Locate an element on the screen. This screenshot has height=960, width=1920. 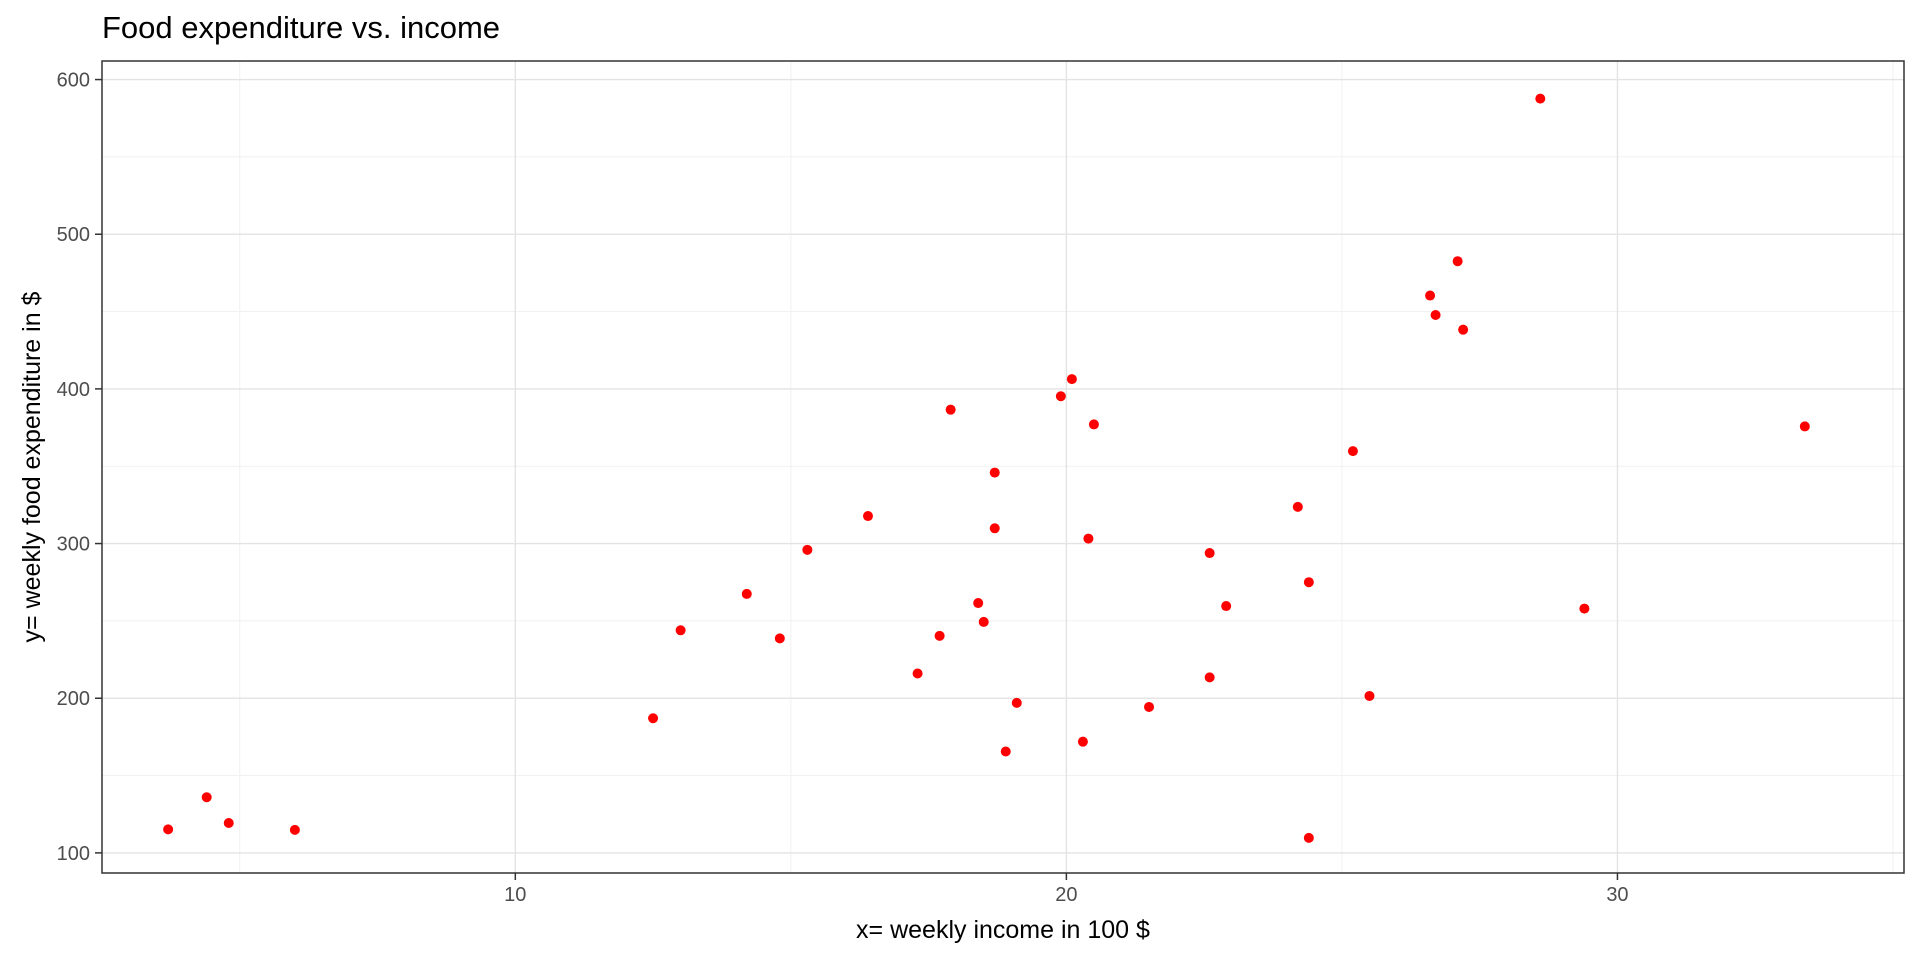
chart-title: Food expenditure vs. income is located at coordinates (301, 27).